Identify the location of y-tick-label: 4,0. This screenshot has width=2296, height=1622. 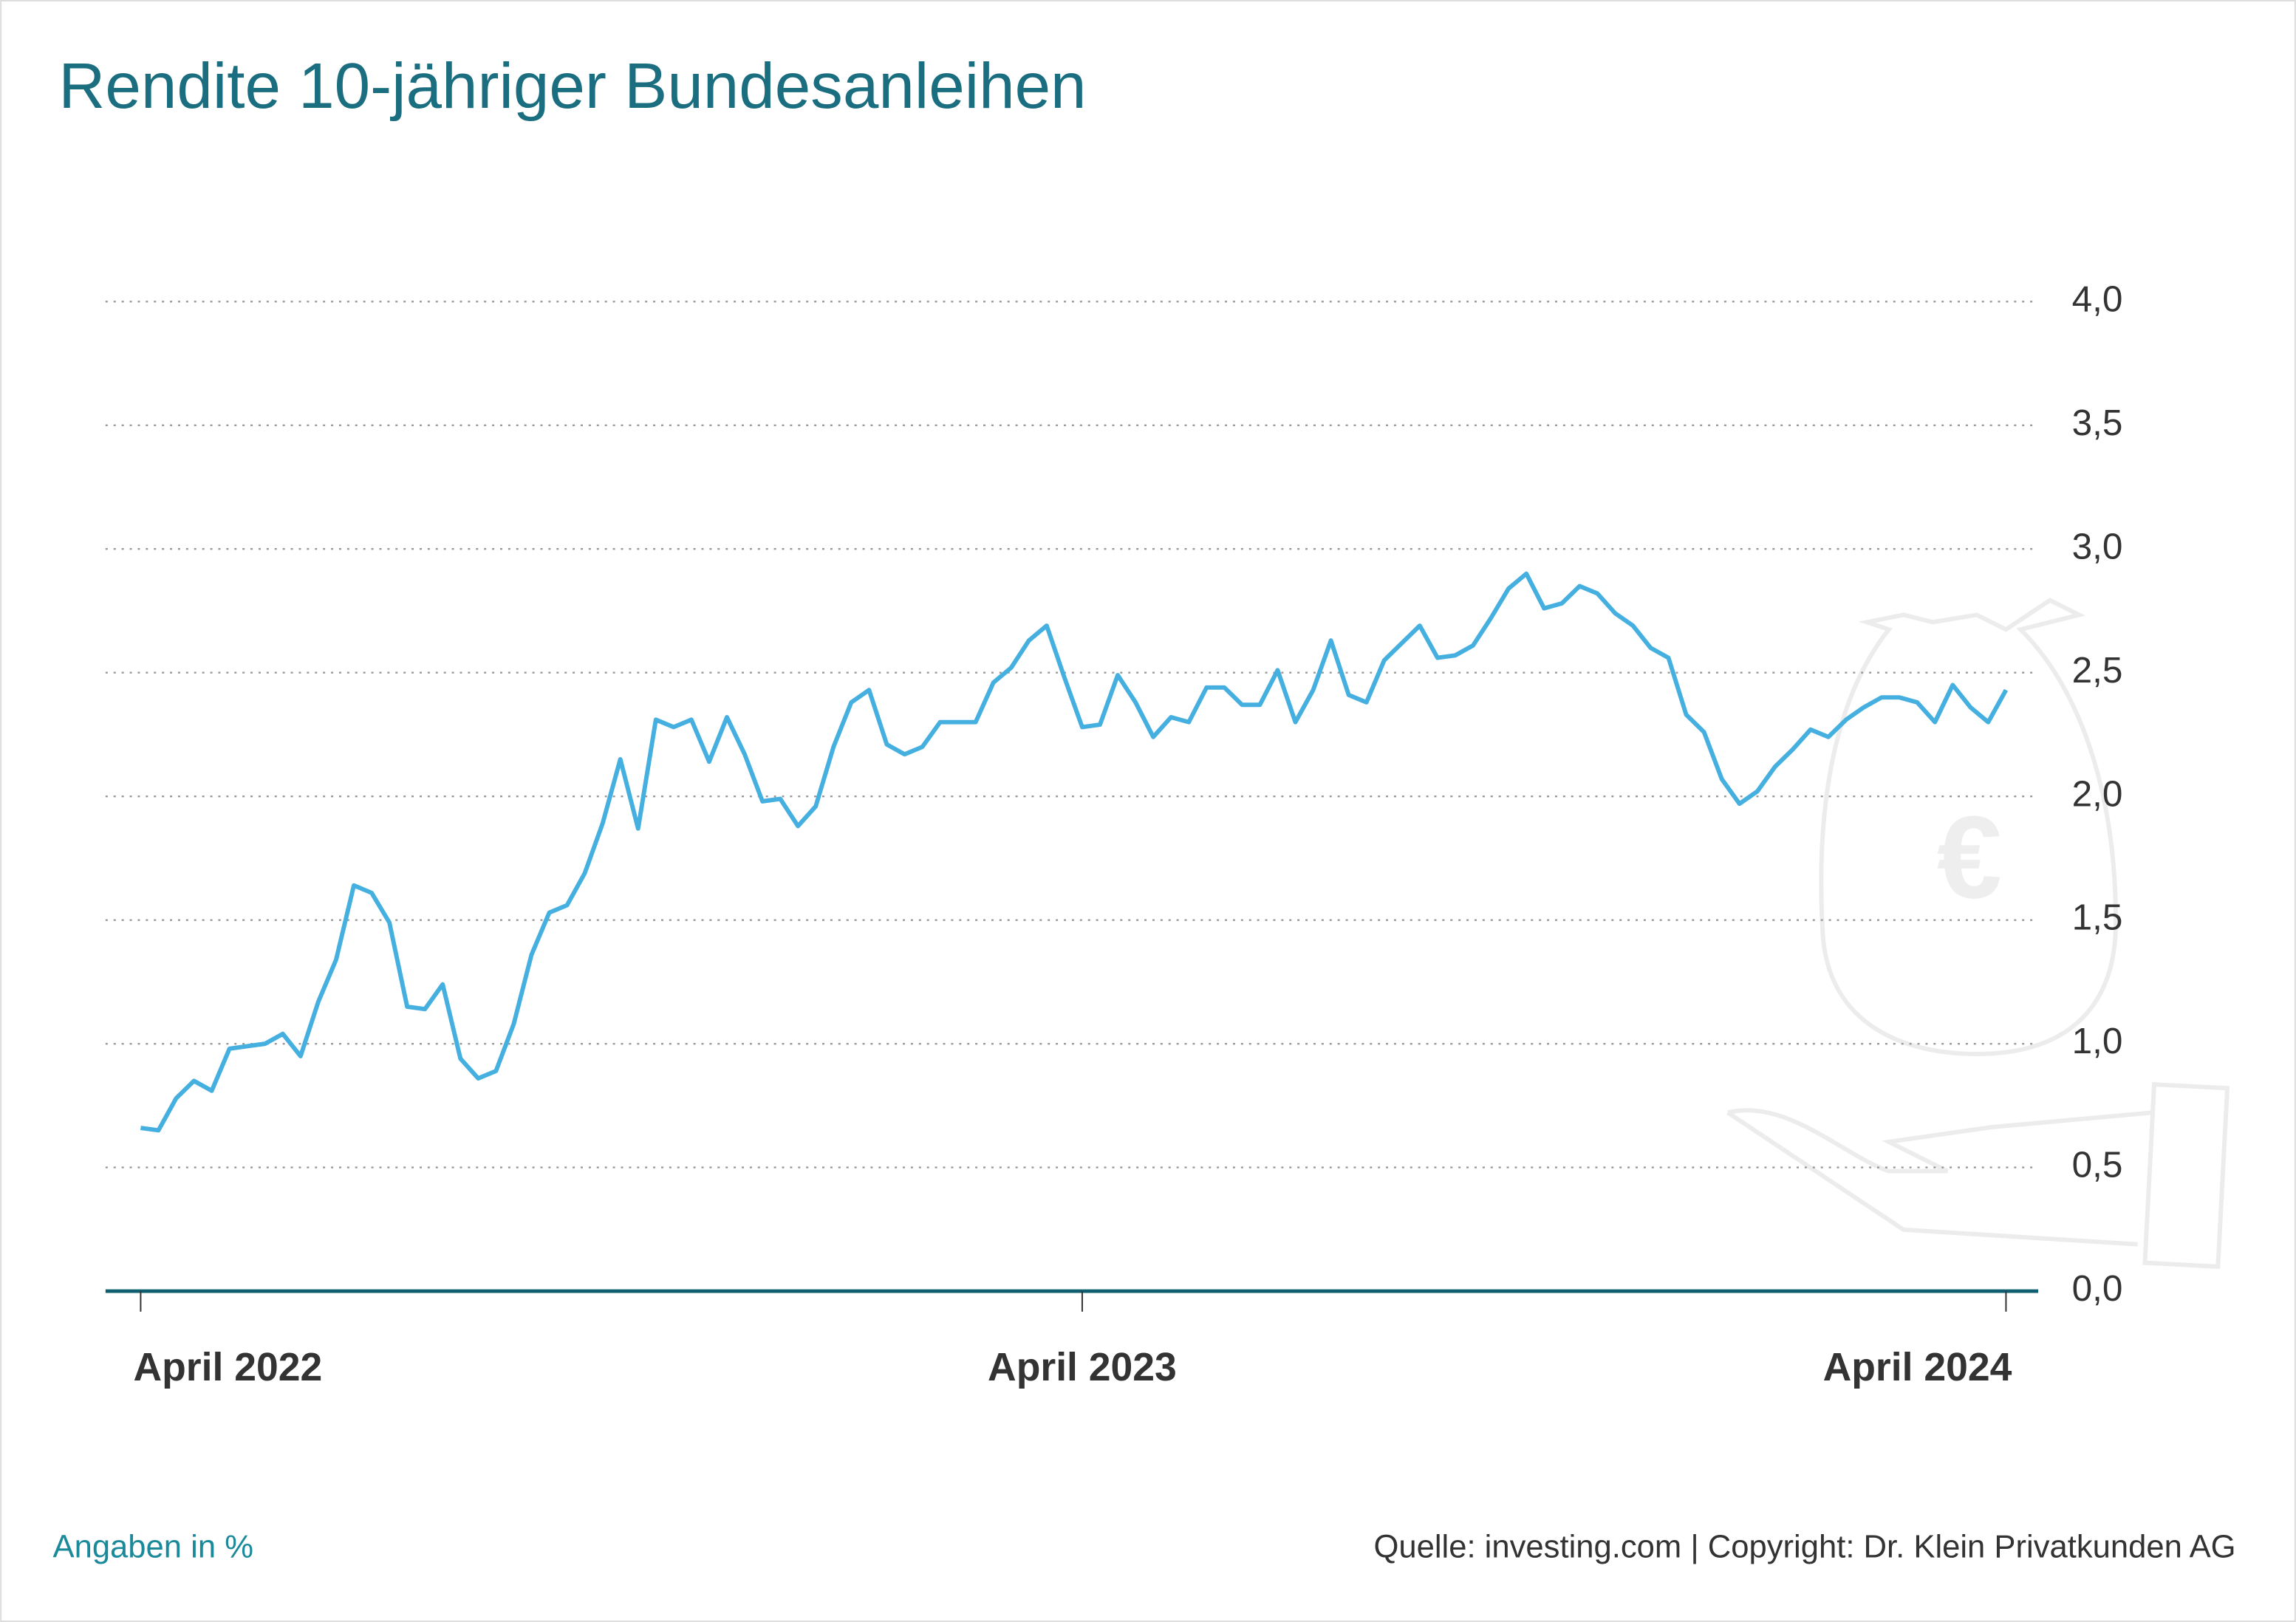
(2098, 298).